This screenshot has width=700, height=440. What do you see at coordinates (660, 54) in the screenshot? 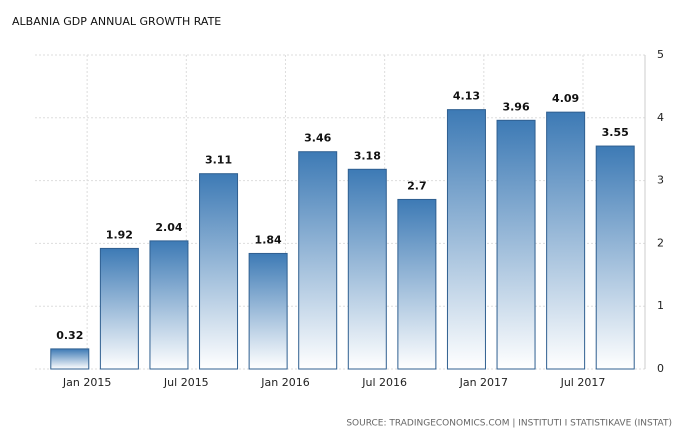
I see `y-tick-label: 5` at bounding box center [660, 54].